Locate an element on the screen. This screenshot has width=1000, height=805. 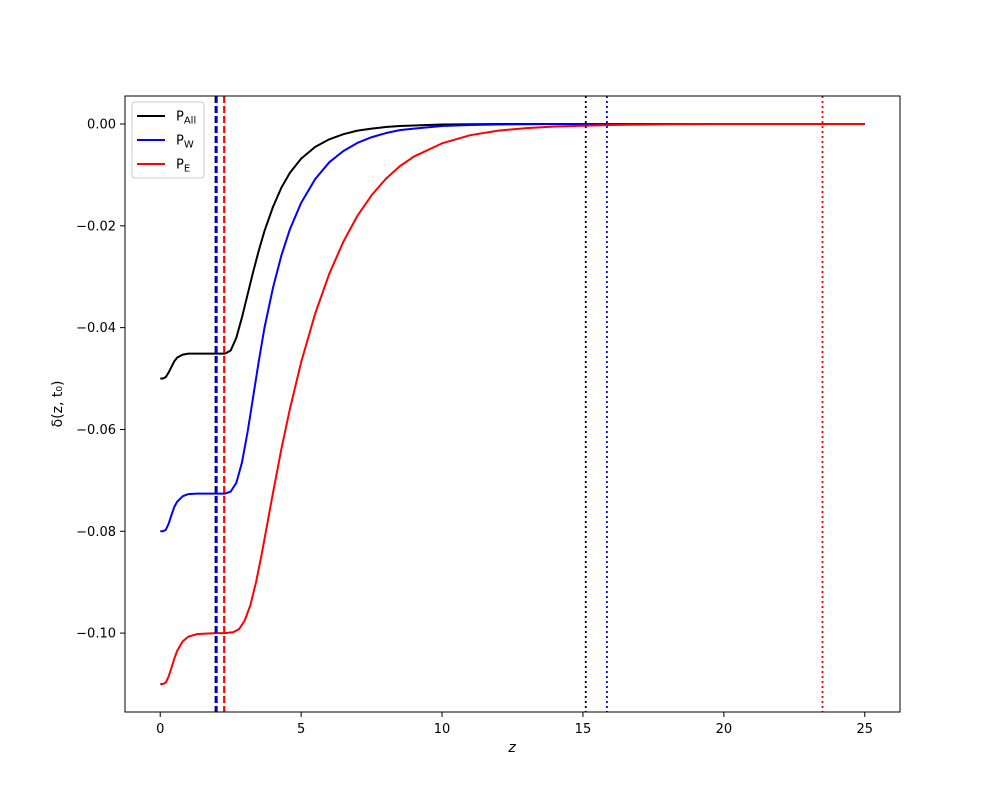
y-tick-label: −0.02 is located at coordinates (96, 226).